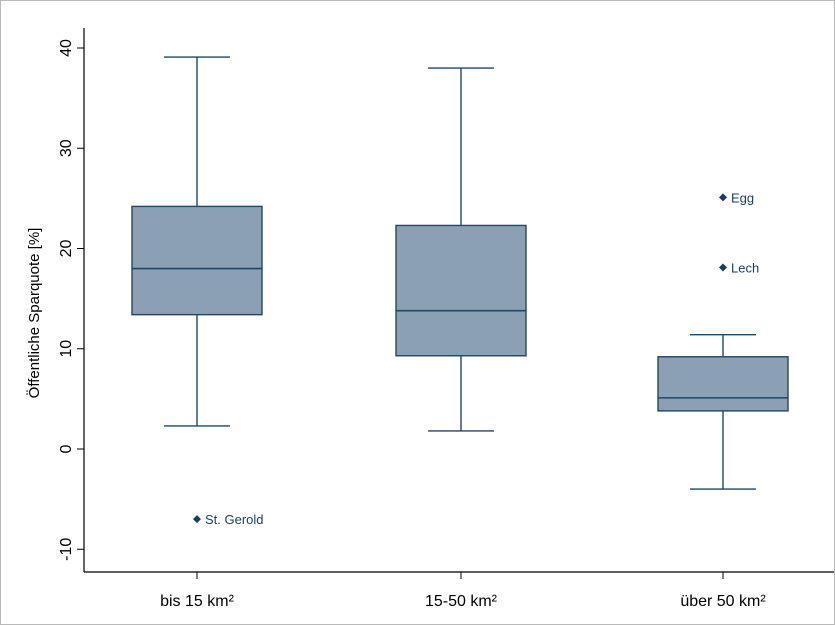 This screenshot has height=625, width=835. I want to click on y-tick-label: 20, so click(66, 249).